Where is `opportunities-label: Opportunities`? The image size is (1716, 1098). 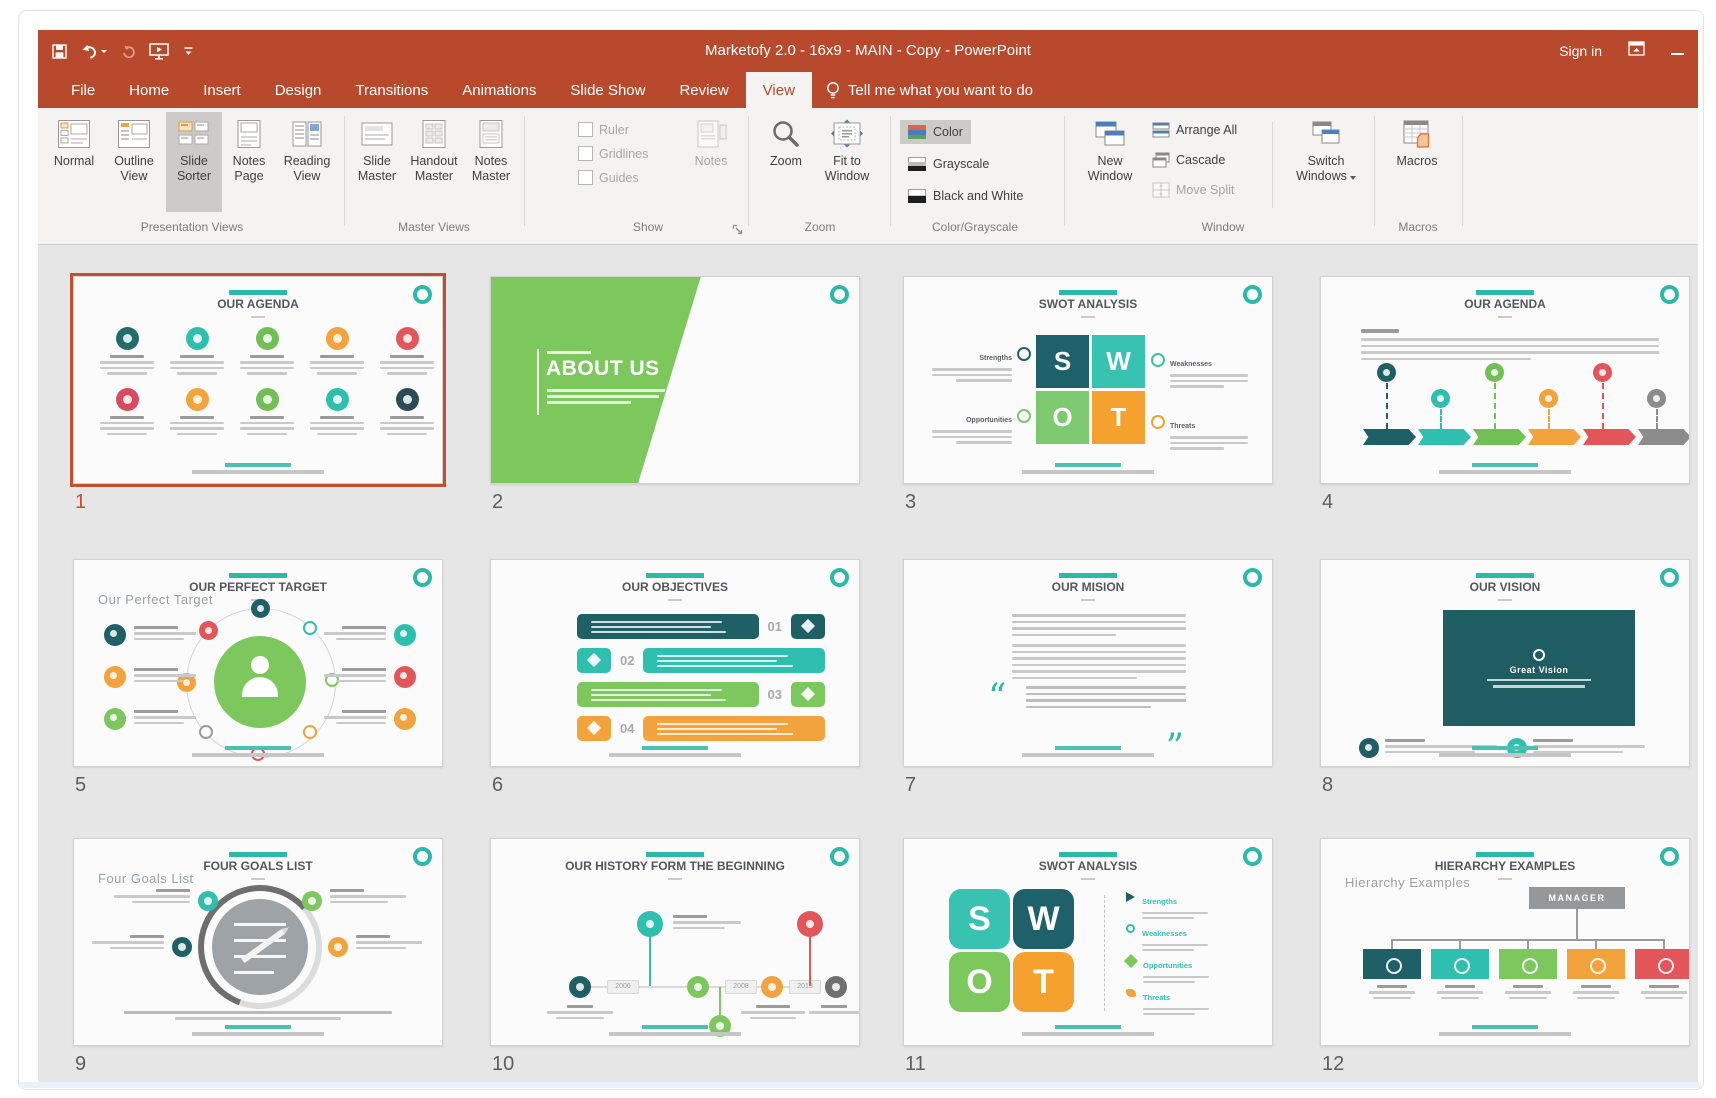 opportunities-label: Opportunities is located at coordinates (972, 426).